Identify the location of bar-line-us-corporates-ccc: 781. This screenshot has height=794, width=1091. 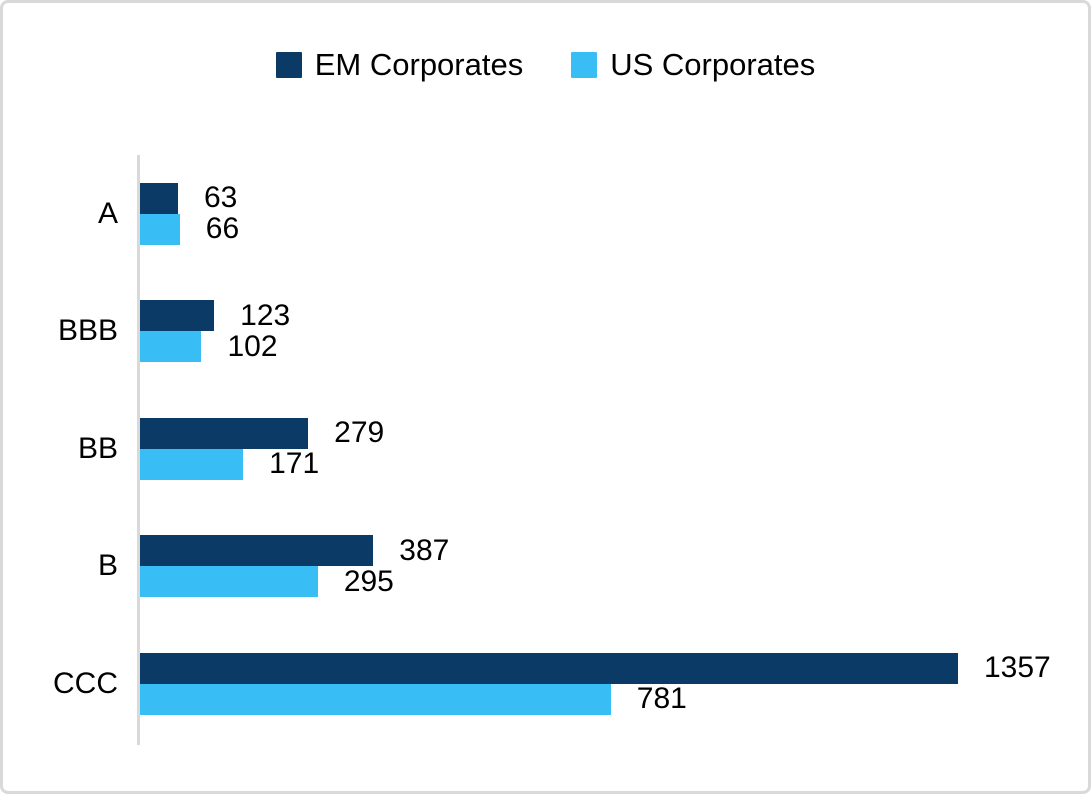
(614, 699).